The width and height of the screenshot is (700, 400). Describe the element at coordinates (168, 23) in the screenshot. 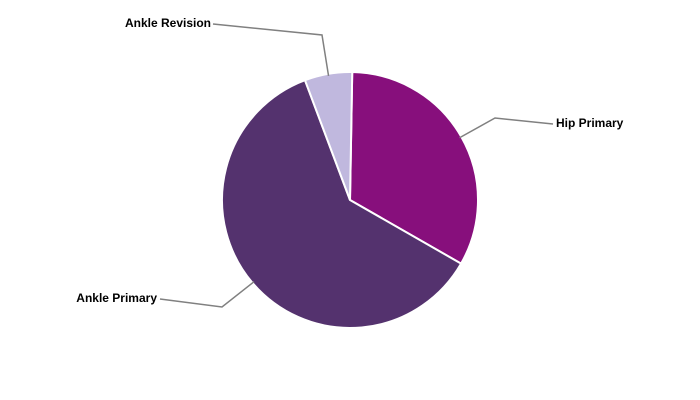

I see `slice-label: Ankle Revision` at that location.